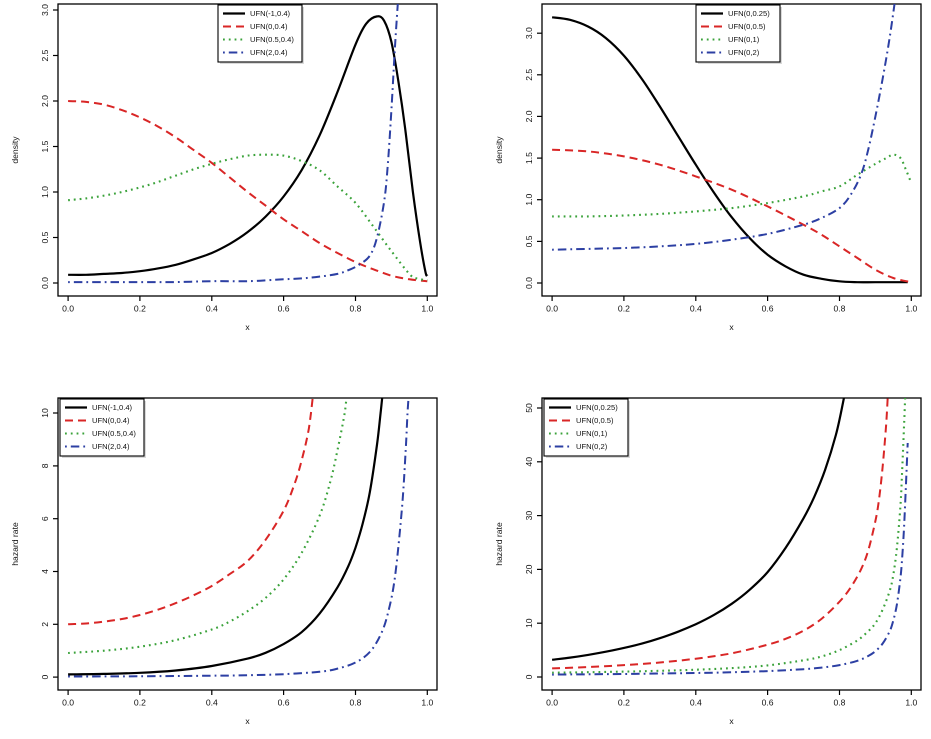 The height and width of the screenshot is (739, 931). I want to click on y-tick-label: 4, so click(45, 571).